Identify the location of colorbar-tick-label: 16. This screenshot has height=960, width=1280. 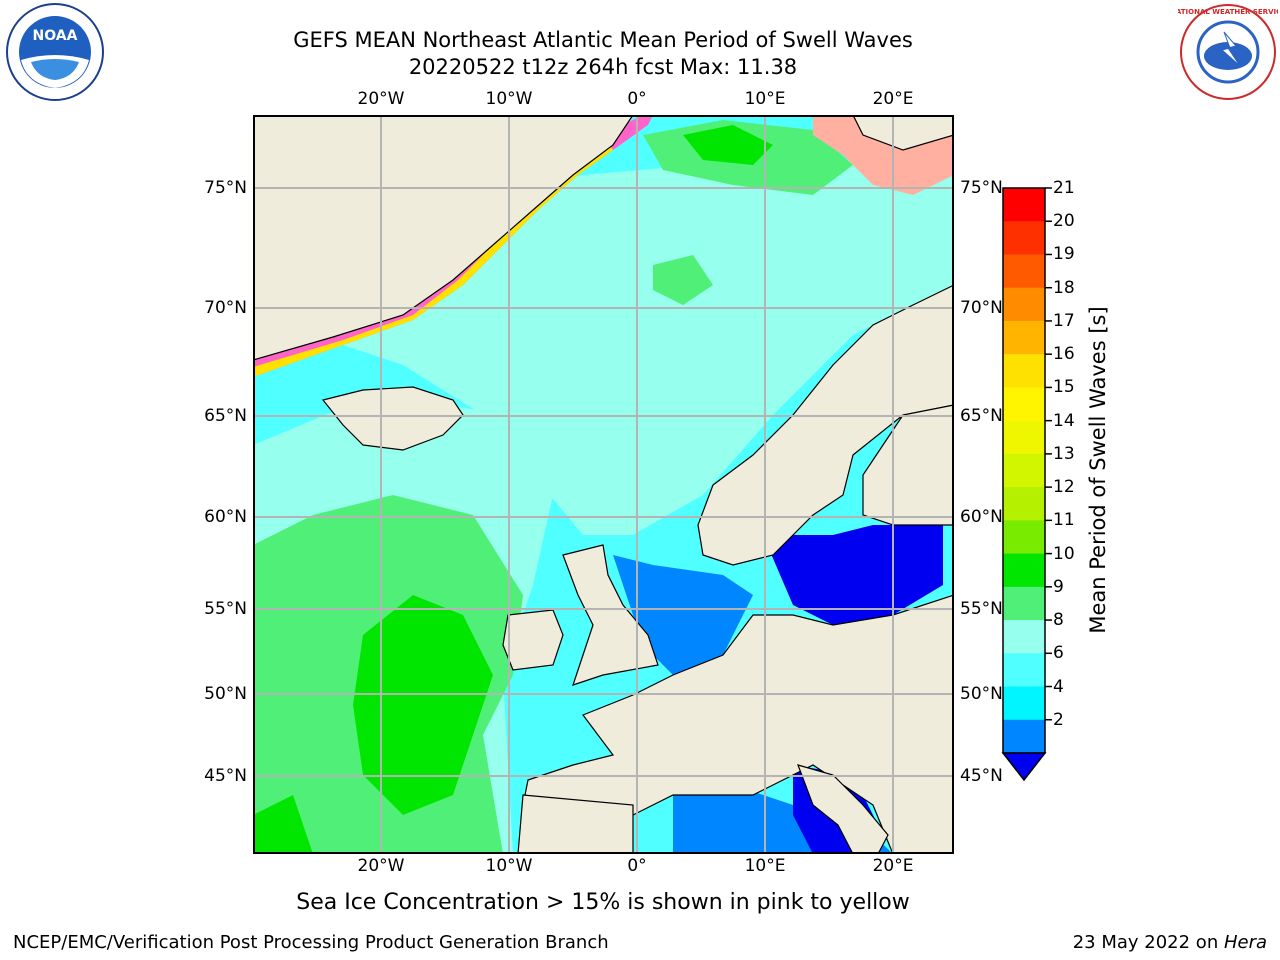
(1064, 354).